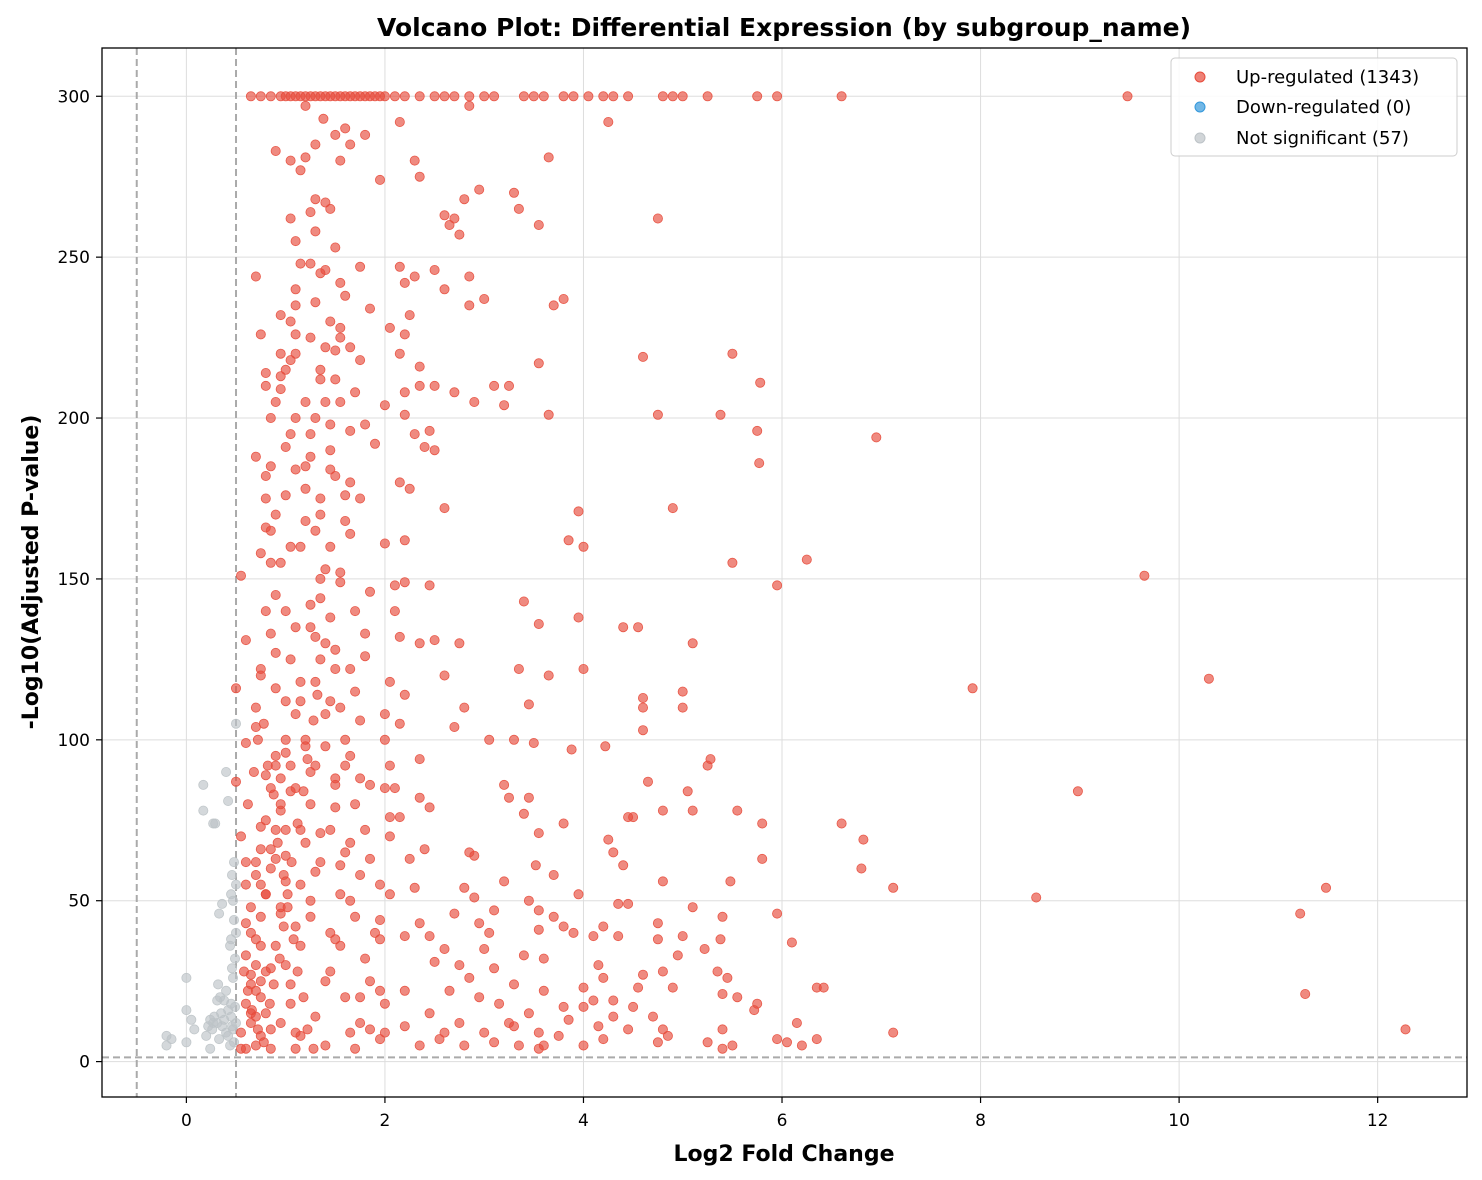 The width and height of the screenshot is (1482, 1180). I want to click on x-tick-label: 10, so click(1179, 1121).